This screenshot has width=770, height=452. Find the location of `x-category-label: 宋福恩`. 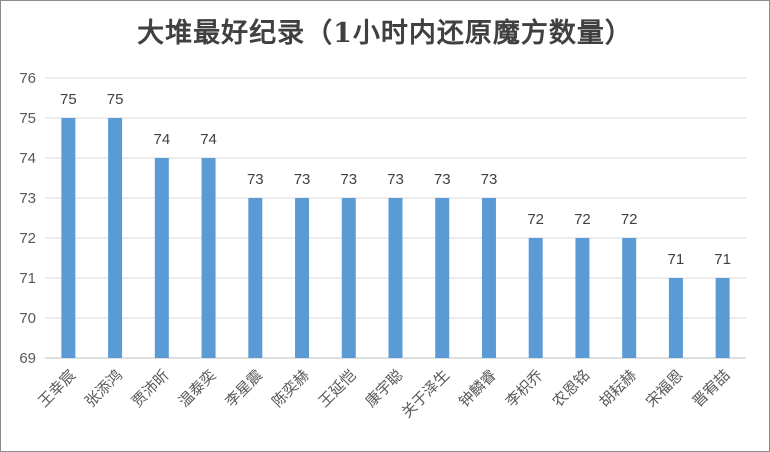

x-category-label: 宋福恩 is located at coordinates (664, 388).